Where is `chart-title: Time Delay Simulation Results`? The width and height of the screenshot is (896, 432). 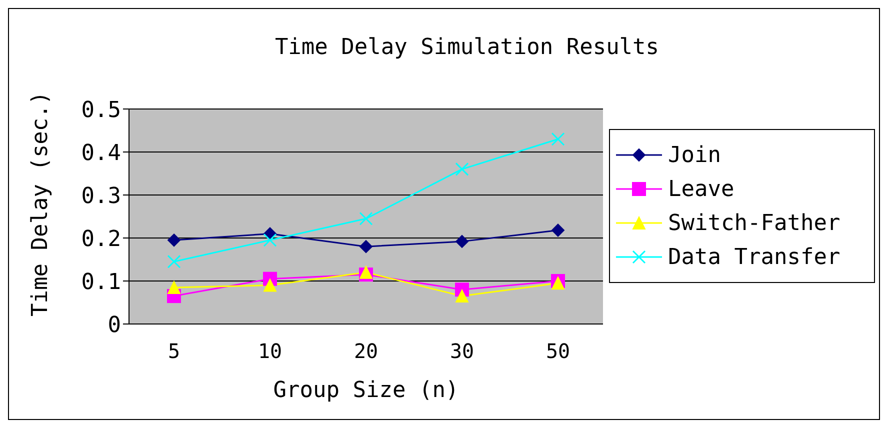 chart-title: Time Delay Simulation Results is located at coordinates (467, 47).